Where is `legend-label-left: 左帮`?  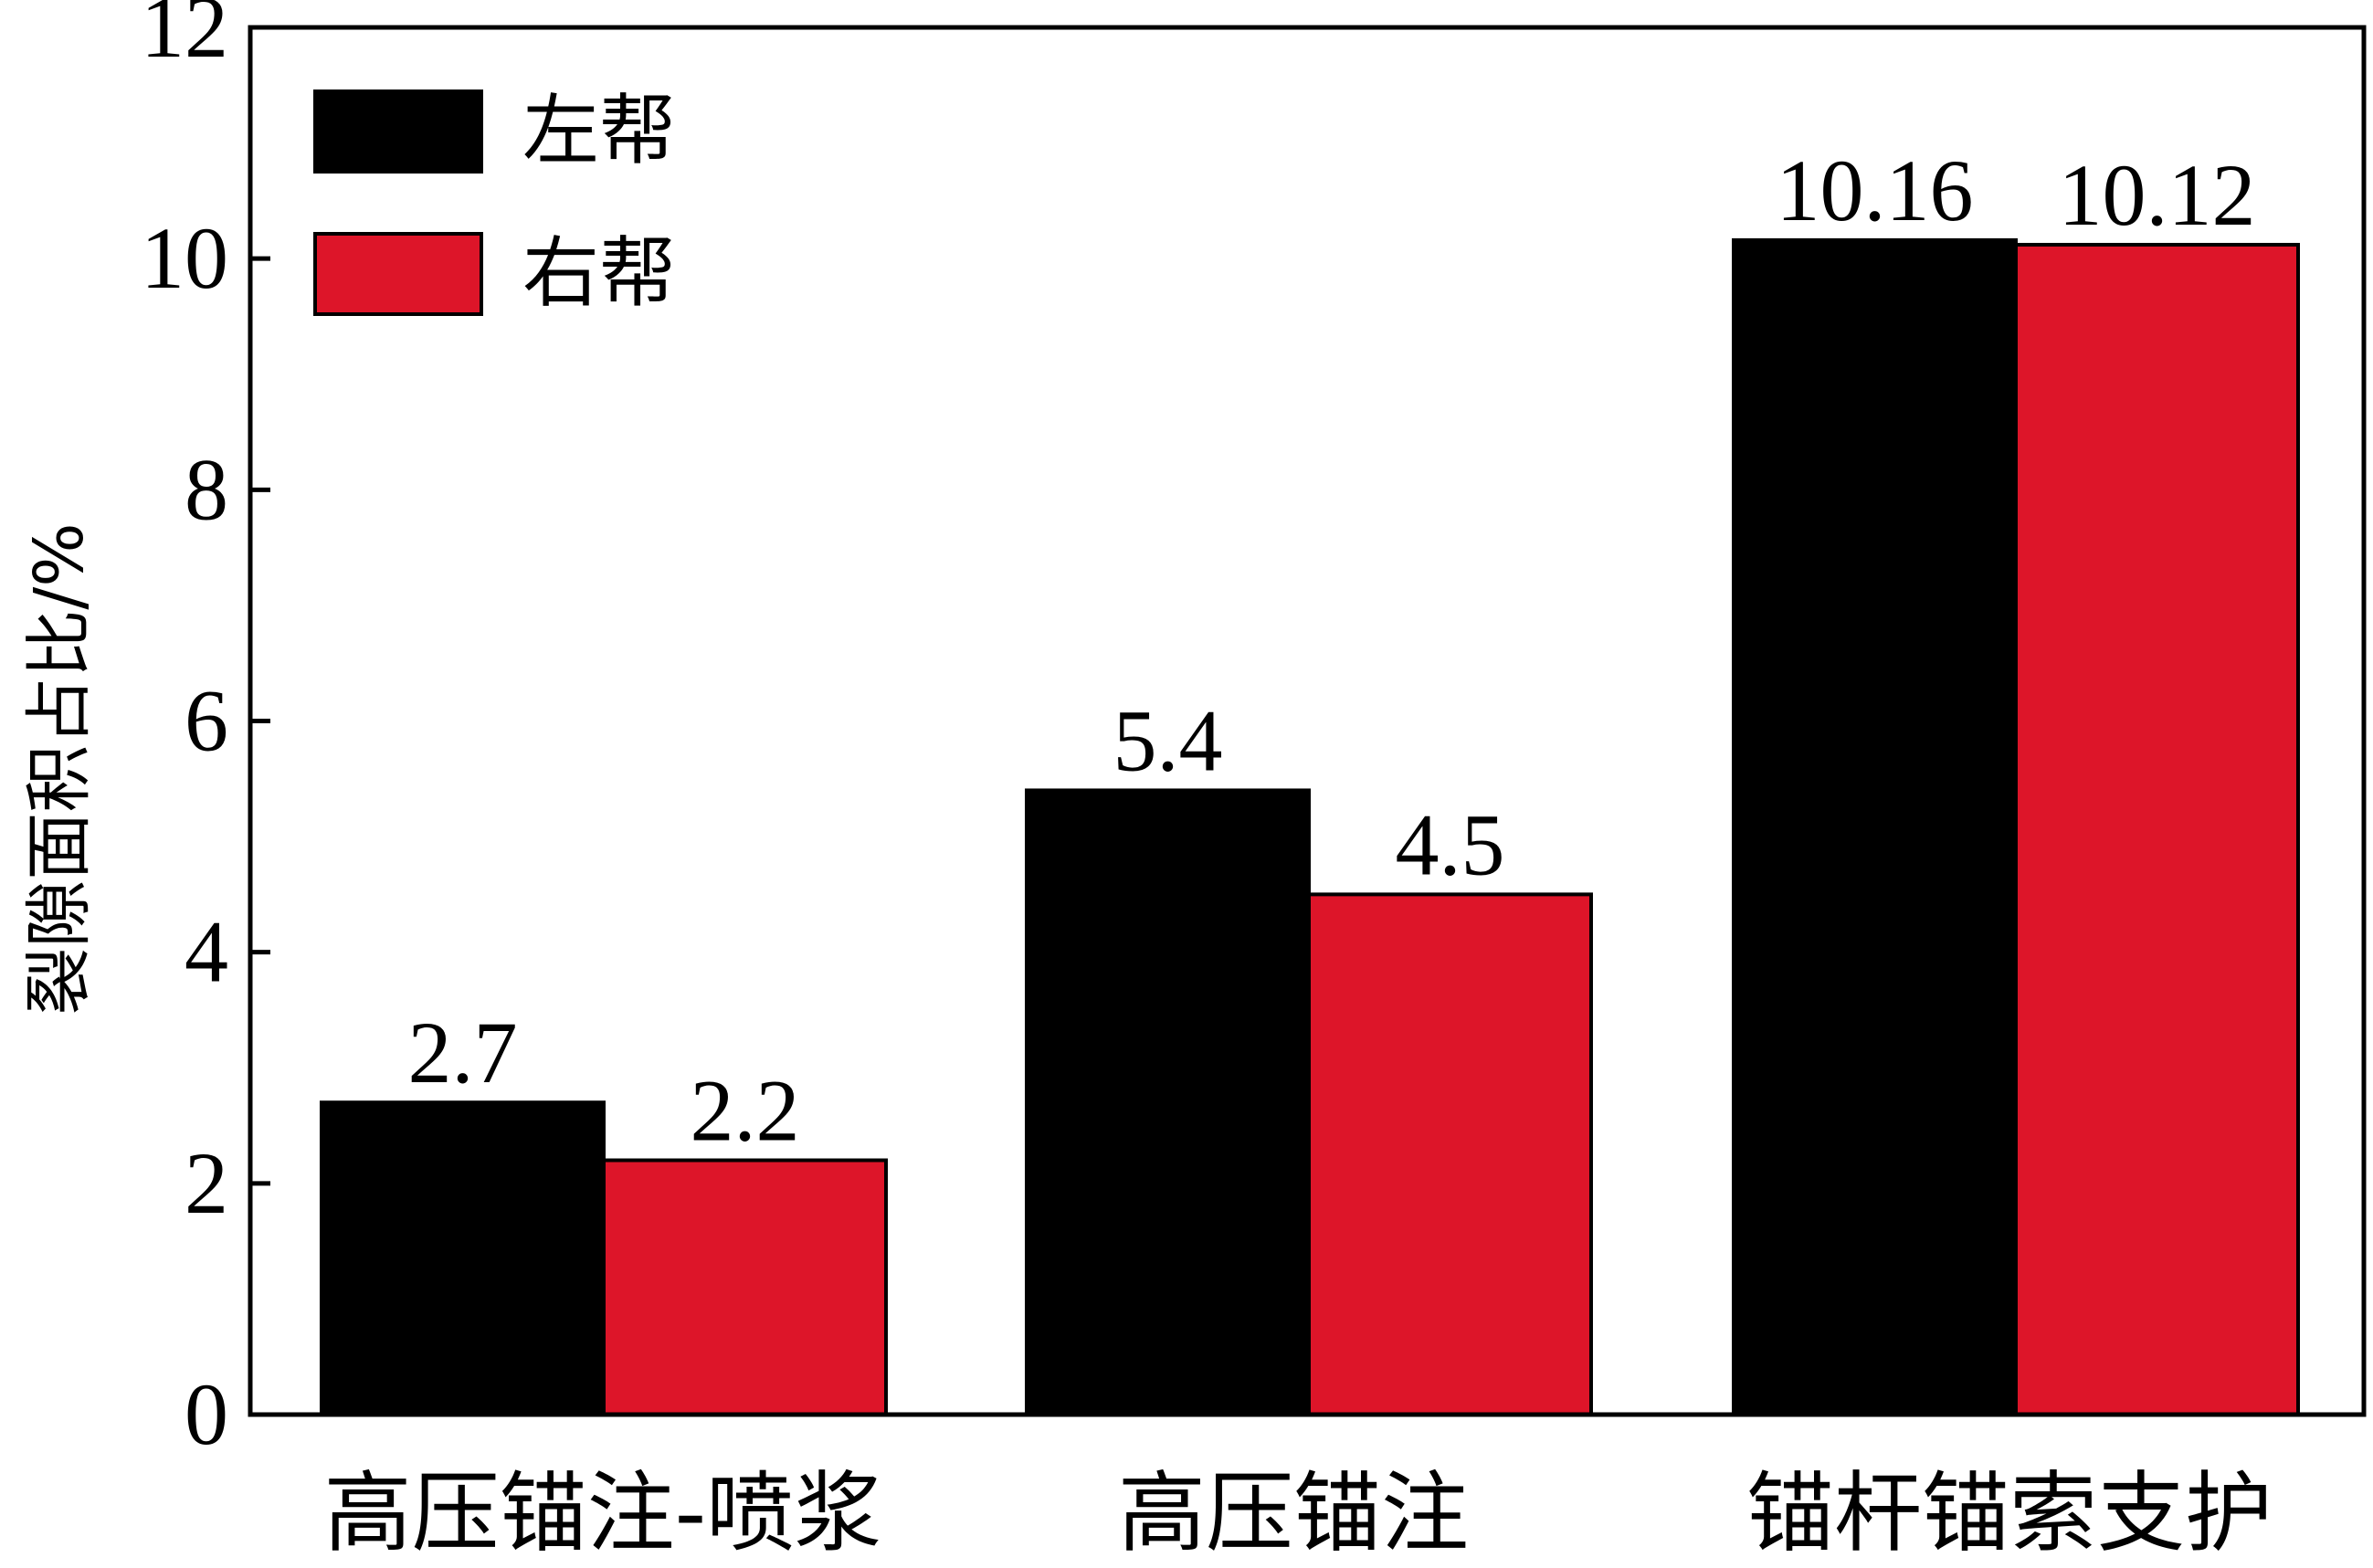
legend-label-left: 左帮 is located at coordinates (599, 130).